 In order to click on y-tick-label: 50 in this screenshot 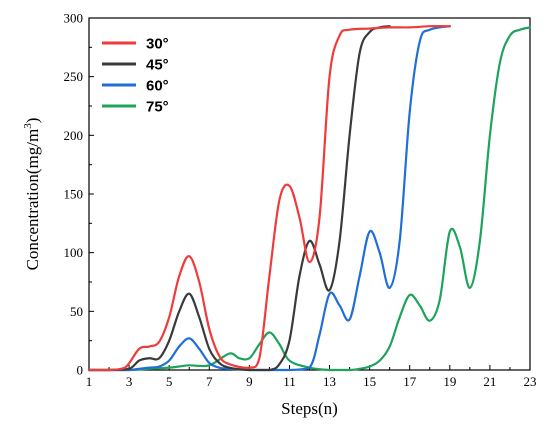, I will do `click(76, 311)`.